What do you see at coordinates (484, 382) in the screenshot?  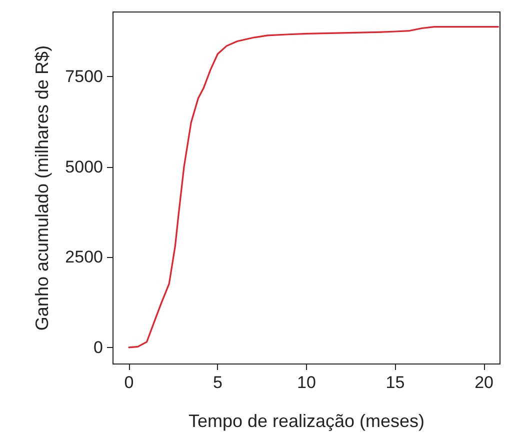 I see `x-tick-label: 20` at bounding box center [484, 382].